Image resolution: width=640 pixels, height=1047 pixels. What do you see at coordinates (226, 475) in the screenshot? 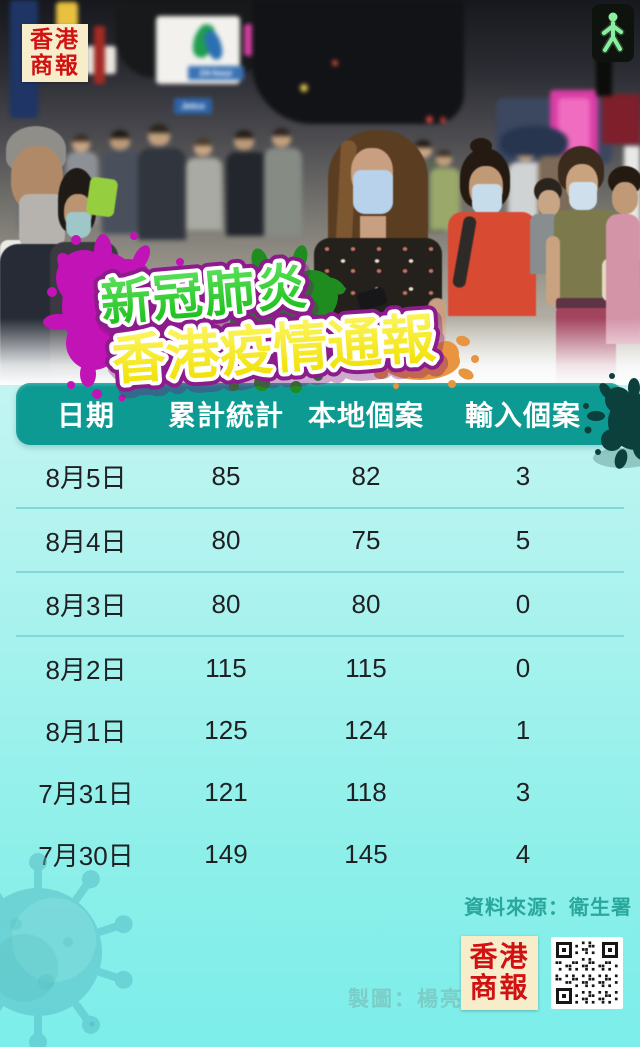
I see `cell-cumulative: 85` at bounding box center [226, 475].